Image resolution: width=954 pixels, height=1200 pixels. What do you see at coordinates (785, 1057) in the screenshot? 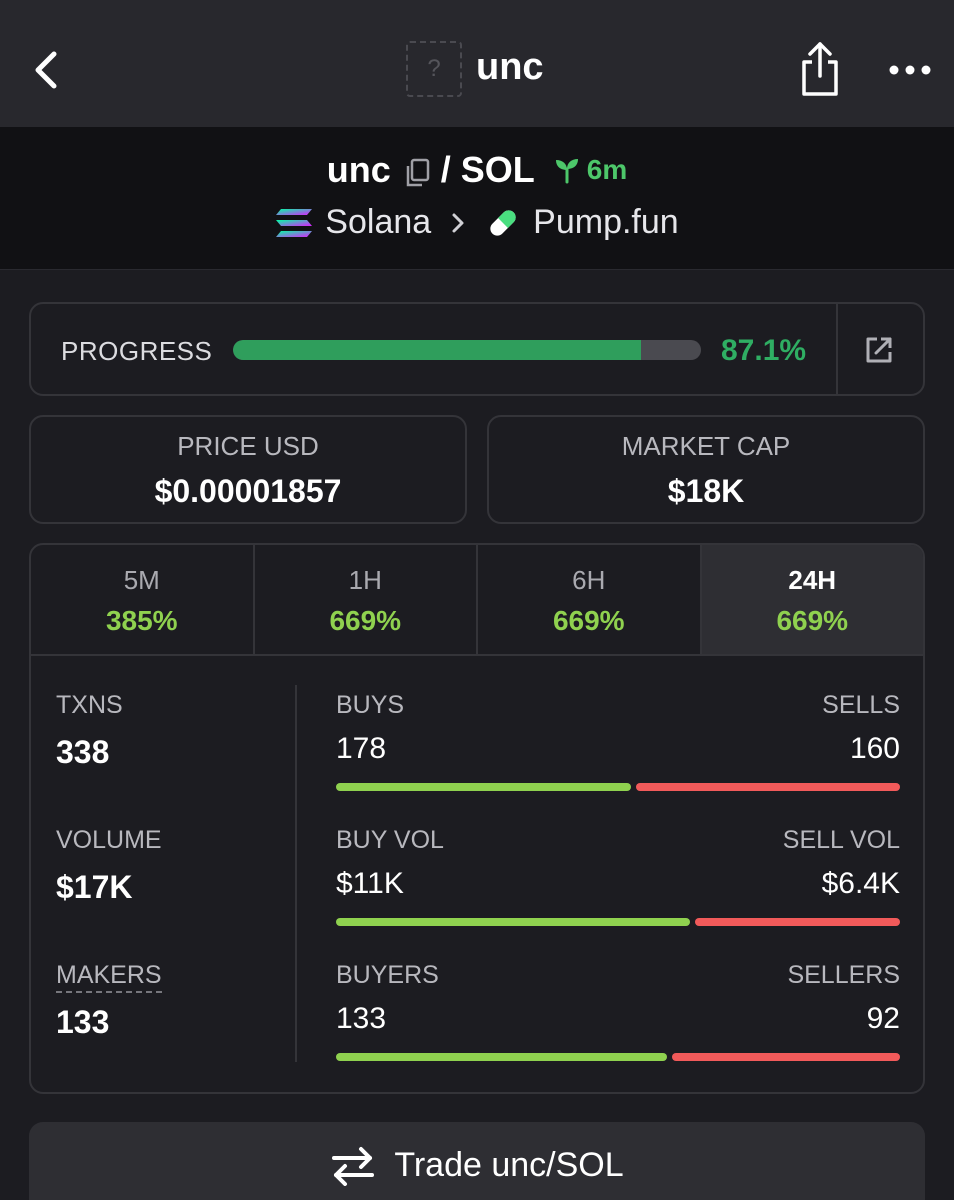
I see `sellers-bar-segment` at bounding box center [785, 1057].